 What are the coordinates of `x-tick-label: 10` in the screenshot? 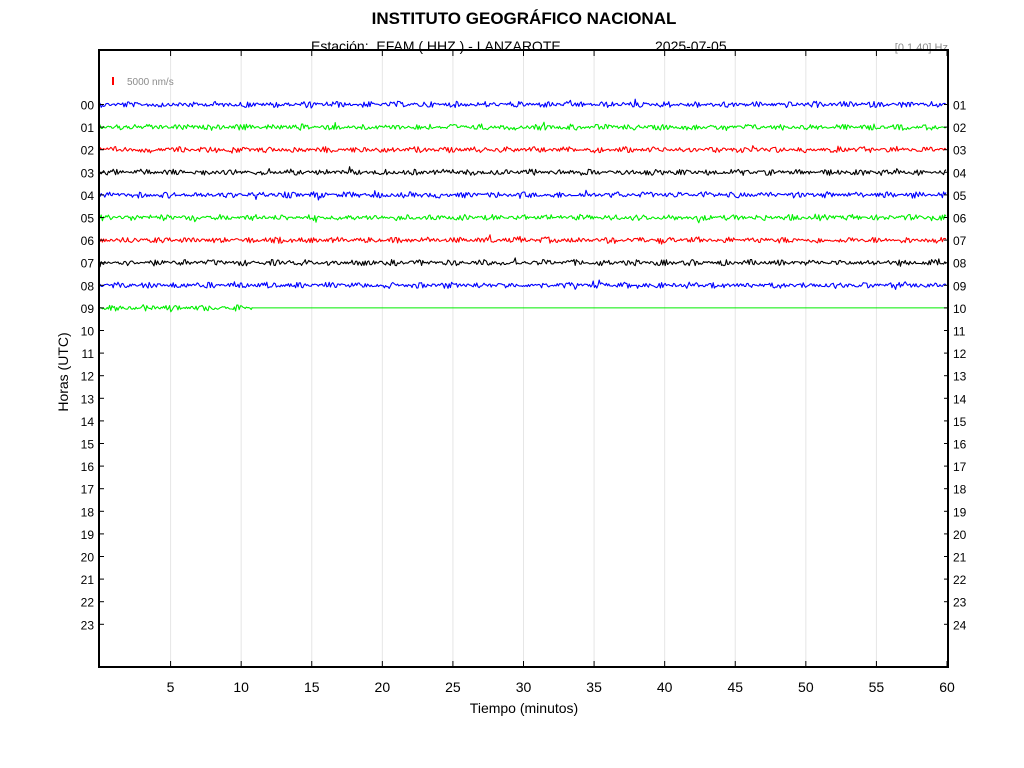 It's located at (241, 687).